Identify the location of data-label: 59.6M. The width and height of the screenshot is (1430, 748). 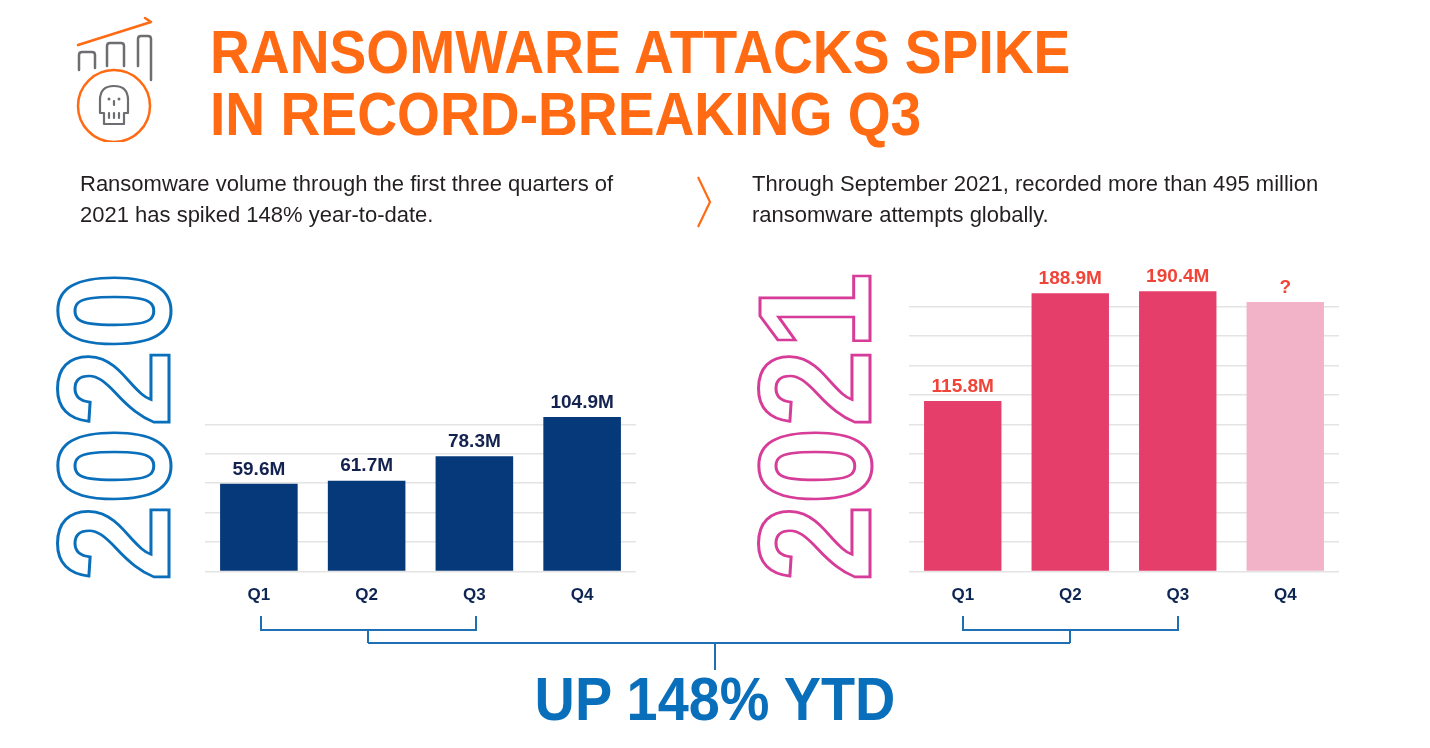
(259, 468).